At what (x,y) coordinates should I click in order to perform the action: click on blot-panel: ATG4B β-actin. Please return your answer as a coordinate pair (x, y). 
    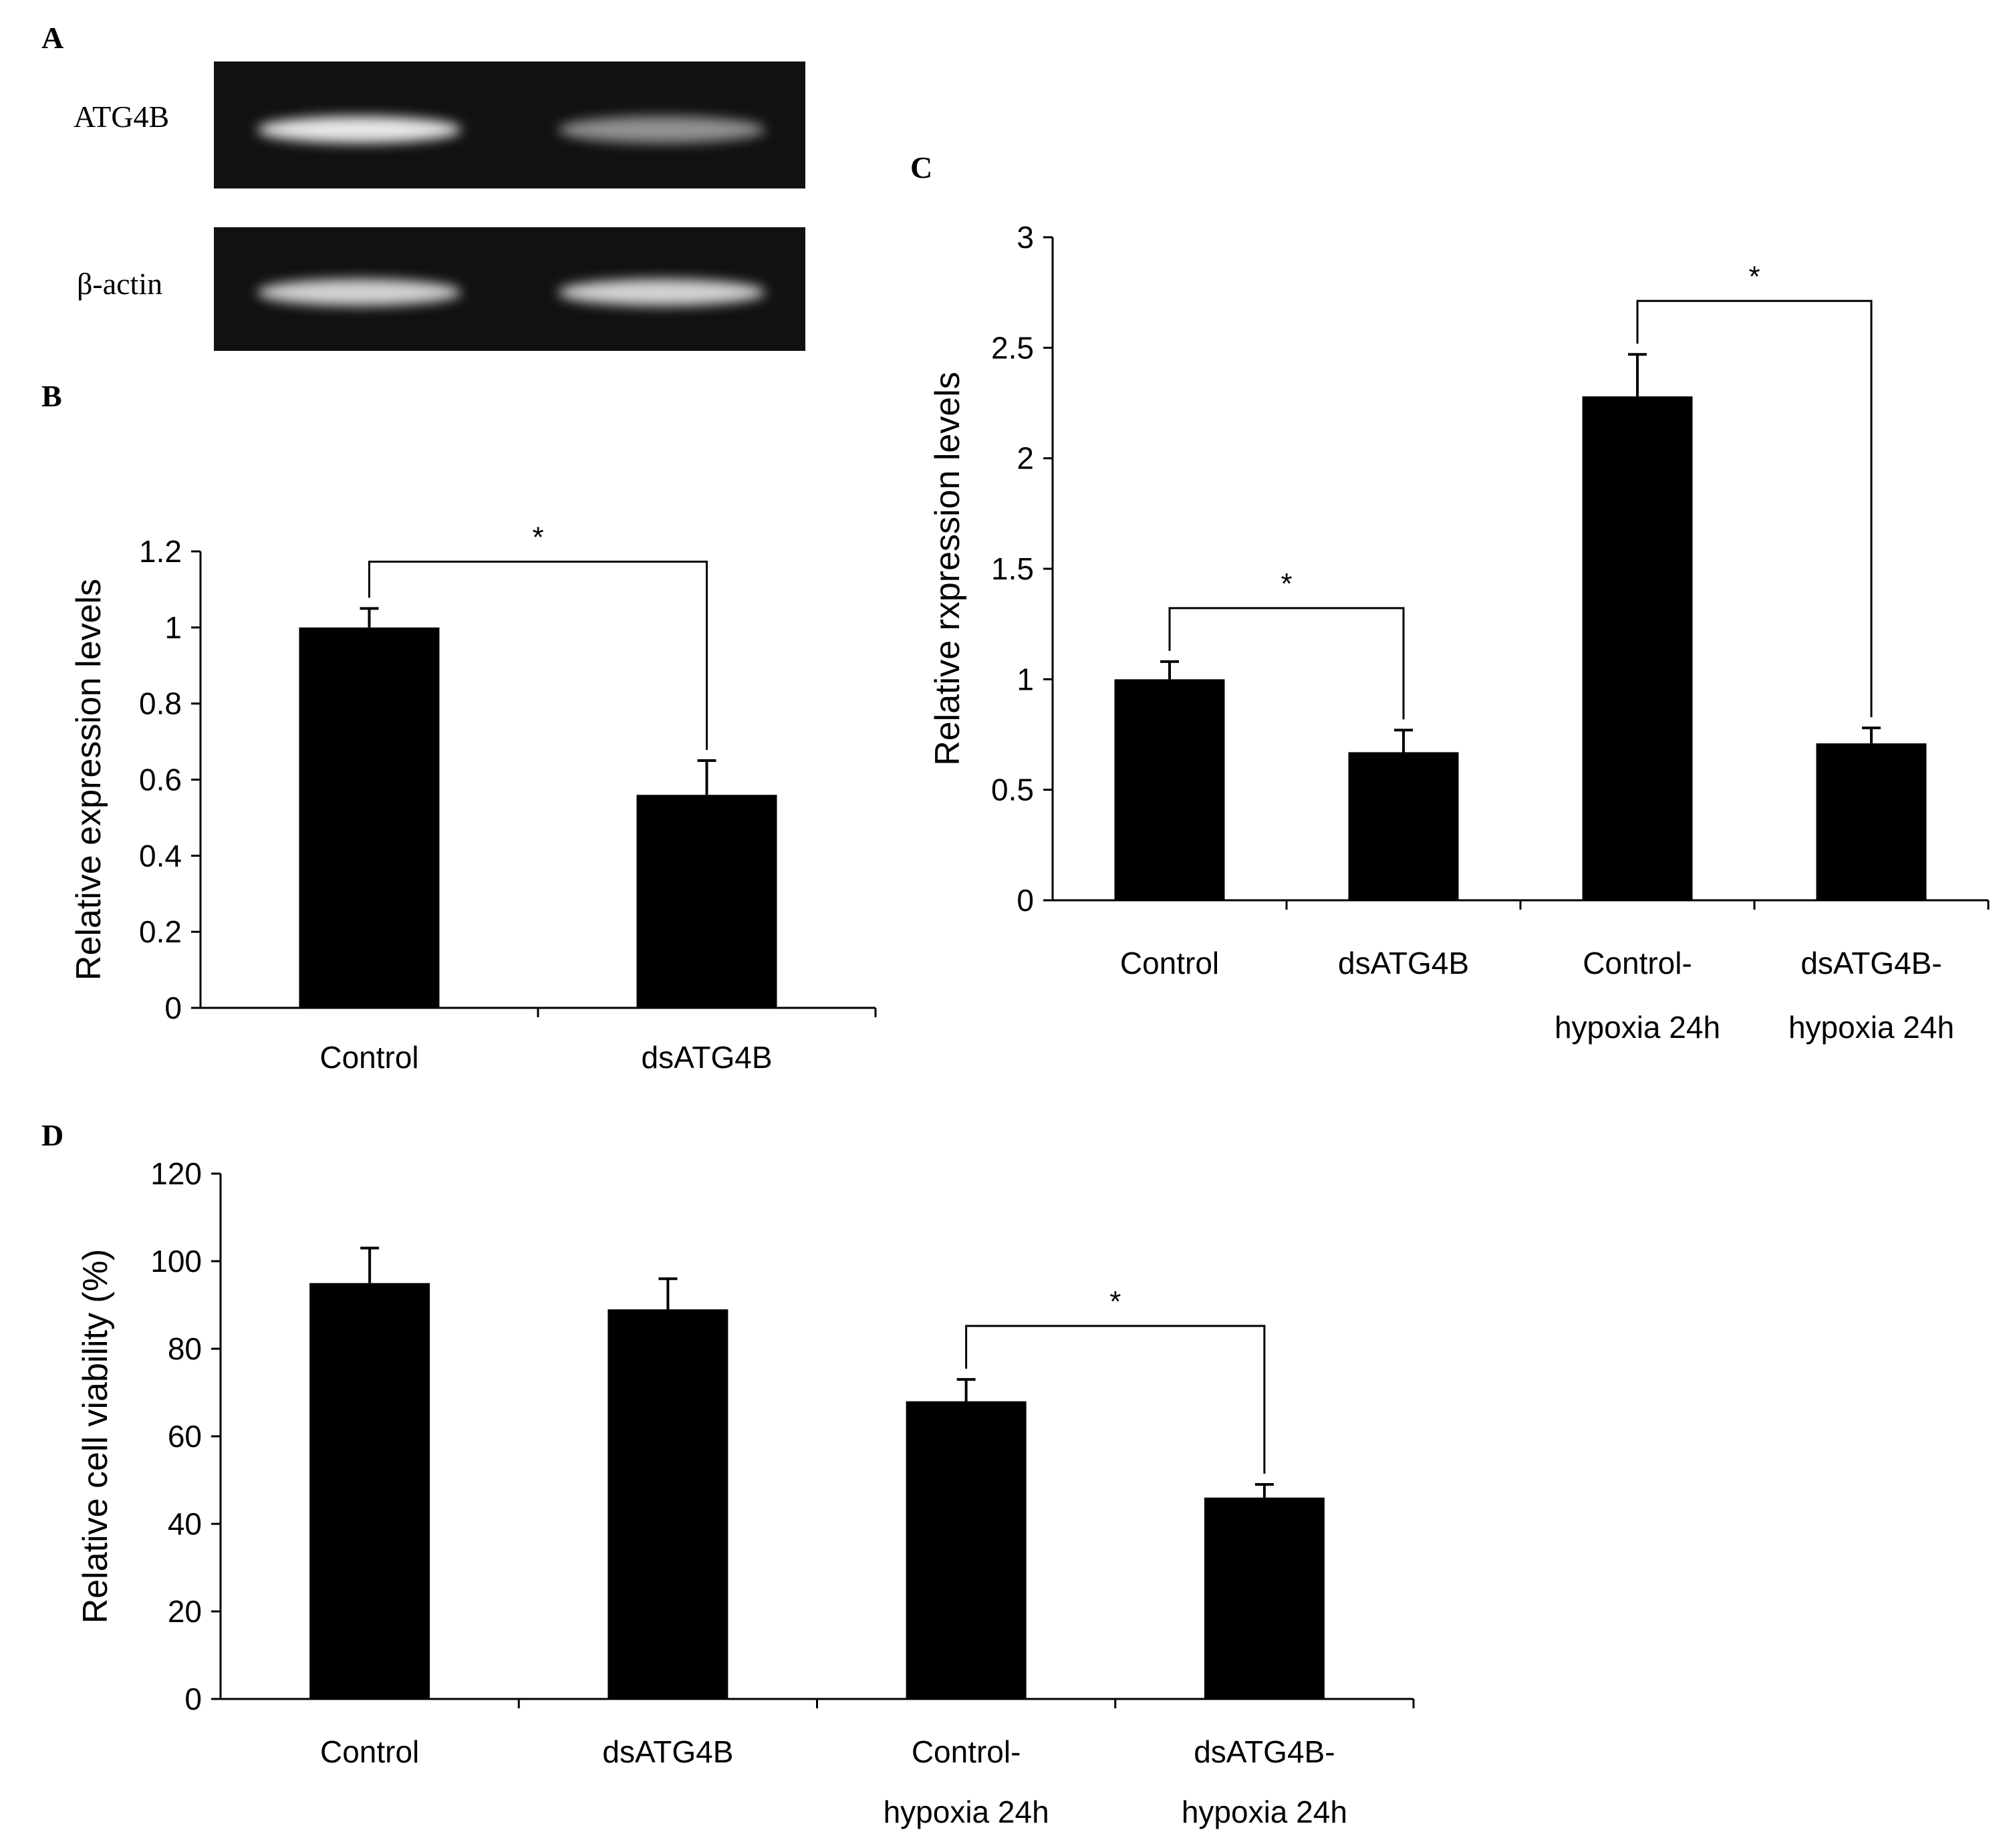
    Looking at the image, I should click on (439, 206).